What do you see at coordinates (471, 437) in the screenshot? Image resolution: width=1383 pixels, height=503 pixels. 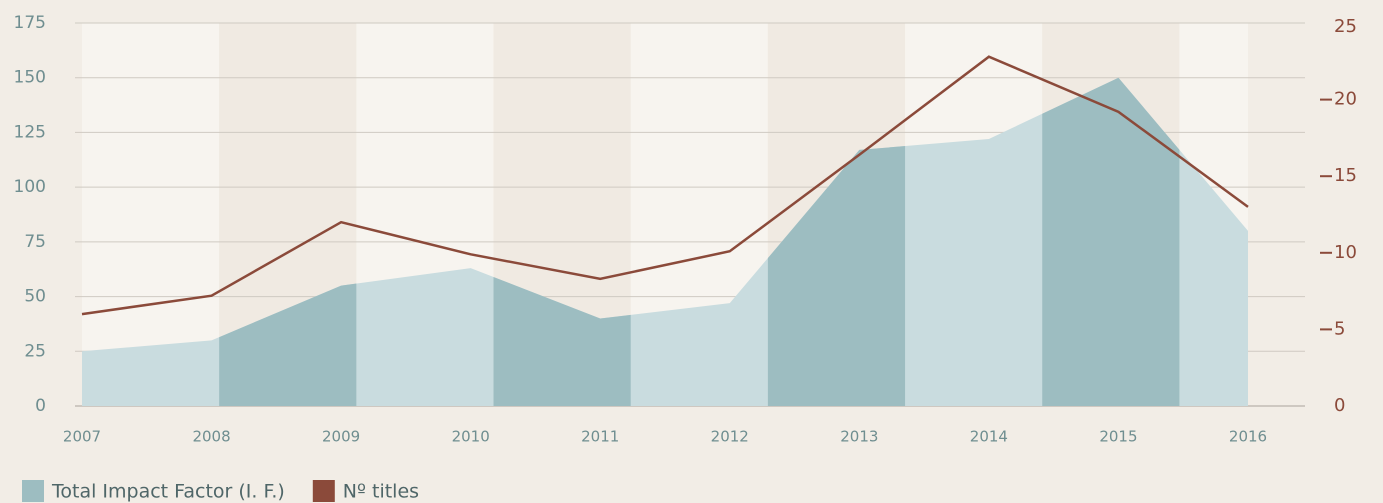 I see `x-tick-label: 2010` at bounding box center [471, 437].